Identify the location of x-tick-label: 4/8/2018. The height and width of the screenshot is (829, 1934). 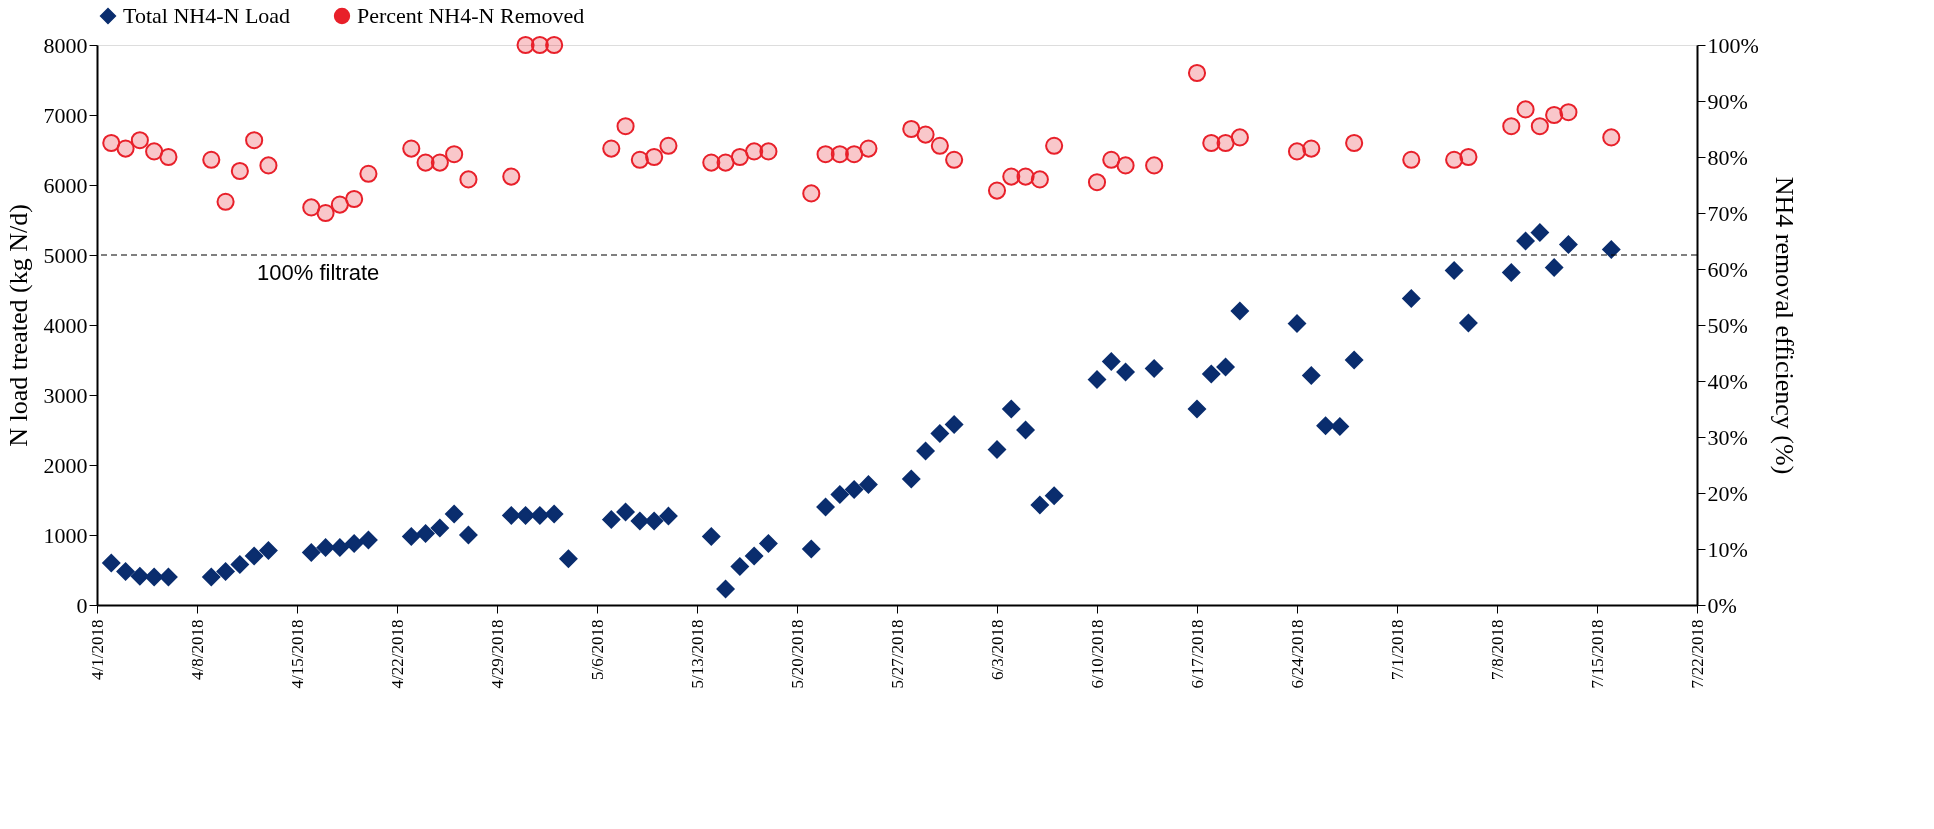
(197, 649).